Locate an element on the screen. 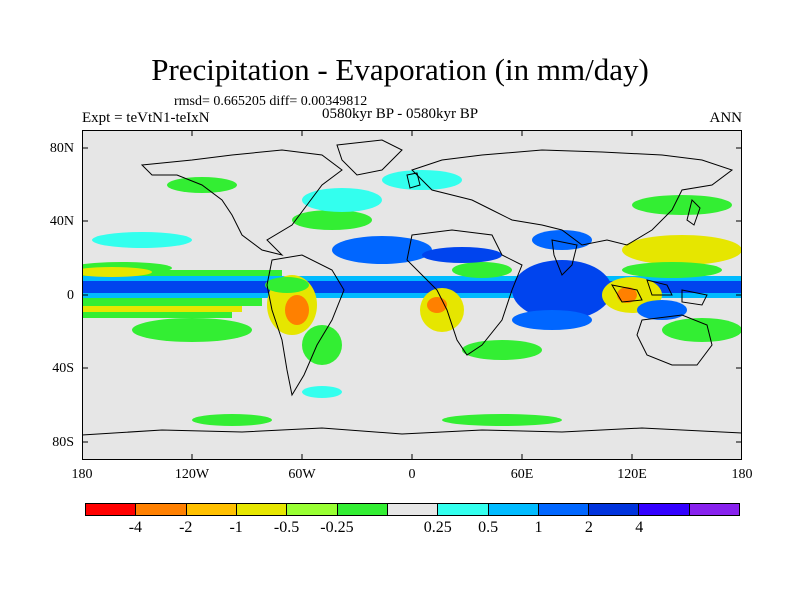 This screenshot has height=600, width=800. colorbar-label: -0.5 is located at coordinates (286, 527).